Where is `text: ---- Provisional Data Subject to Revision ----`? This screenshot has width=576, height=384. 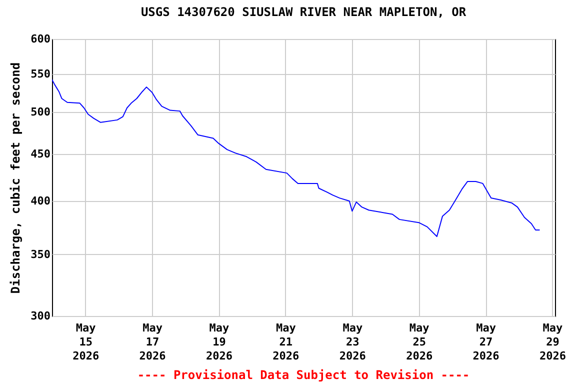 text: ---- Provisional Data Subject to Revision ---- is located at coordinates (303, 375).